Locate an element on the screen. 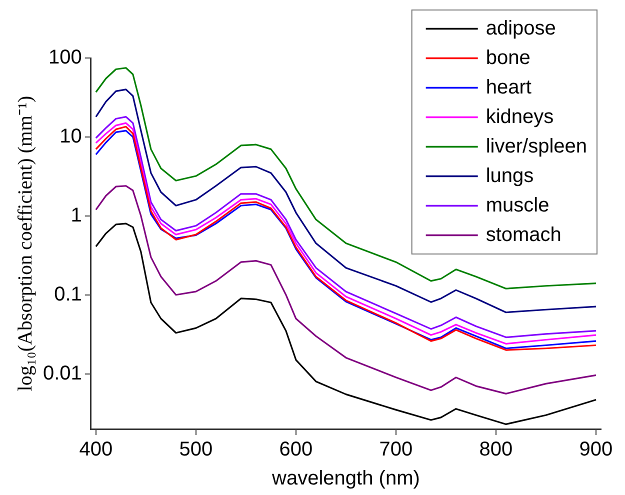 The image size is (625, 495). x-tick-label: 900 is located at coordinates (596, 449).